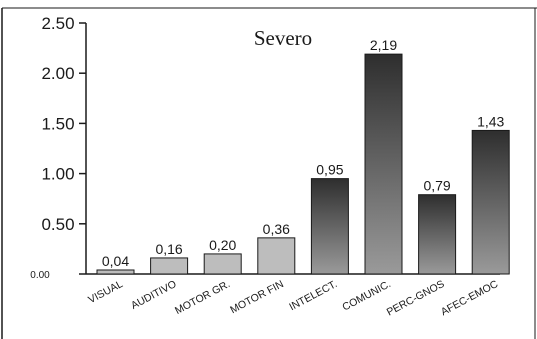  Describe the element at coordinates (283, 38) in the screenshot. I see `chart-title: Severo` at that location.